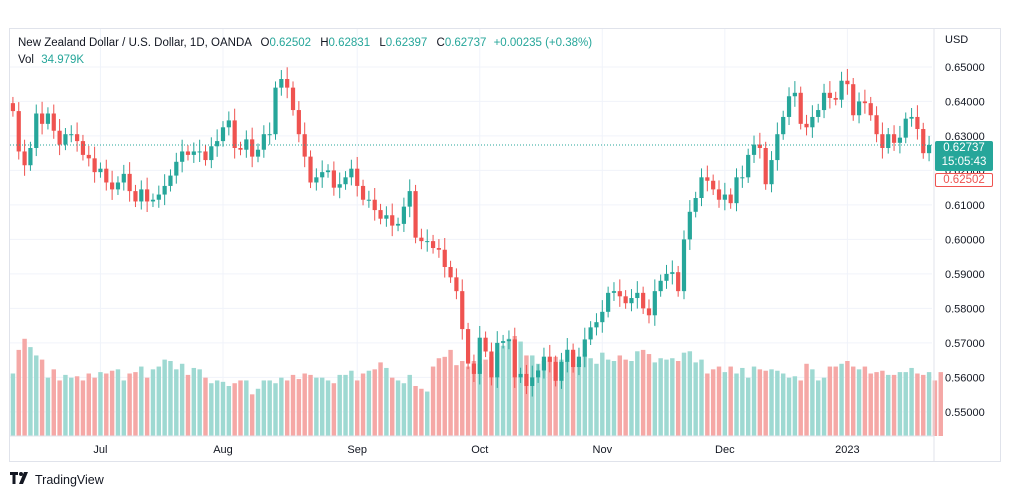  I want to click on y-tick-label: 0.59000, so click(965, 275).